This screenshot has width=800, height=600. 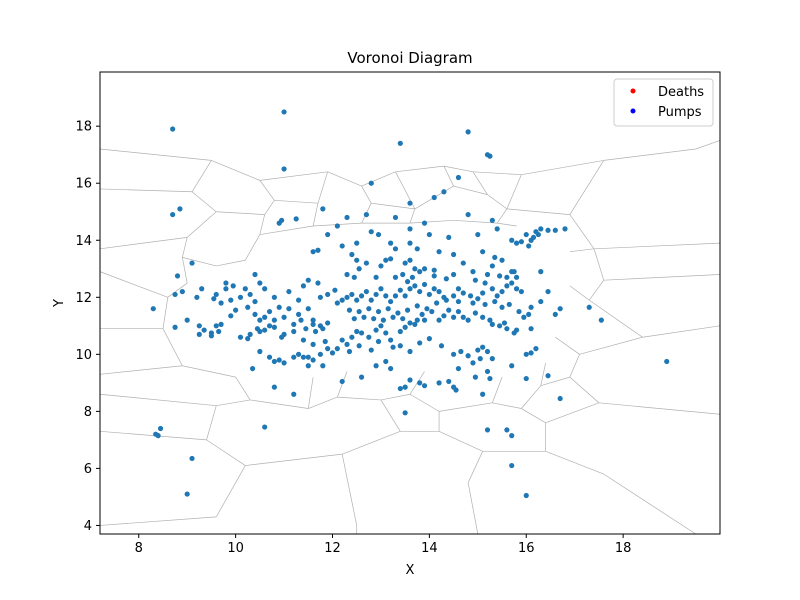 I want to click on legend-marker-pumps, so click(x=633, y=111).